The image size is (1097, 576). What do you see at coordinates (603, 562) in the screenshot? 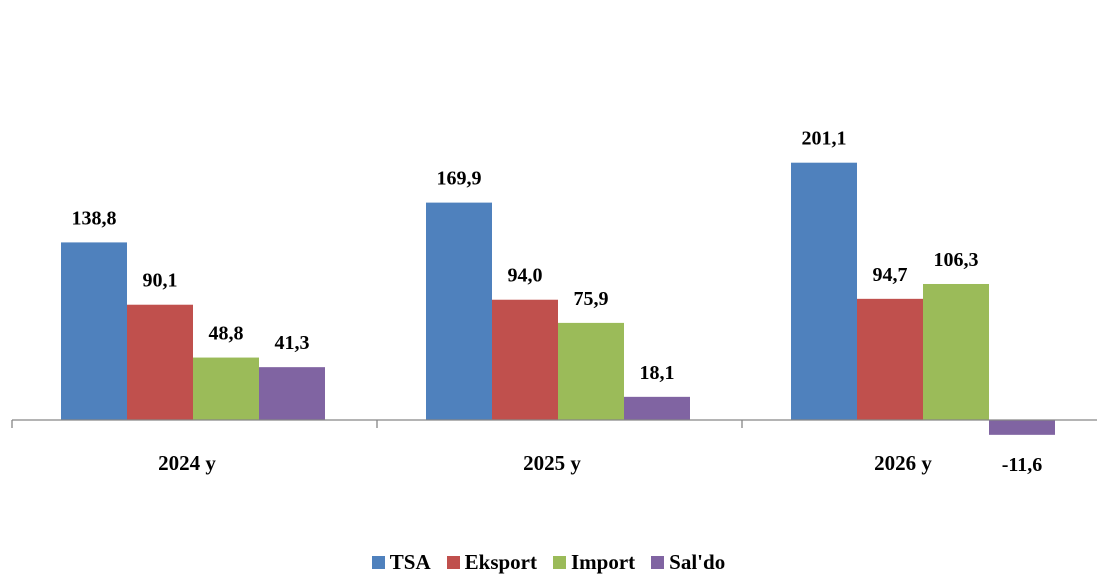
I see `legend-label: Import` at bounding box center [603, 562].